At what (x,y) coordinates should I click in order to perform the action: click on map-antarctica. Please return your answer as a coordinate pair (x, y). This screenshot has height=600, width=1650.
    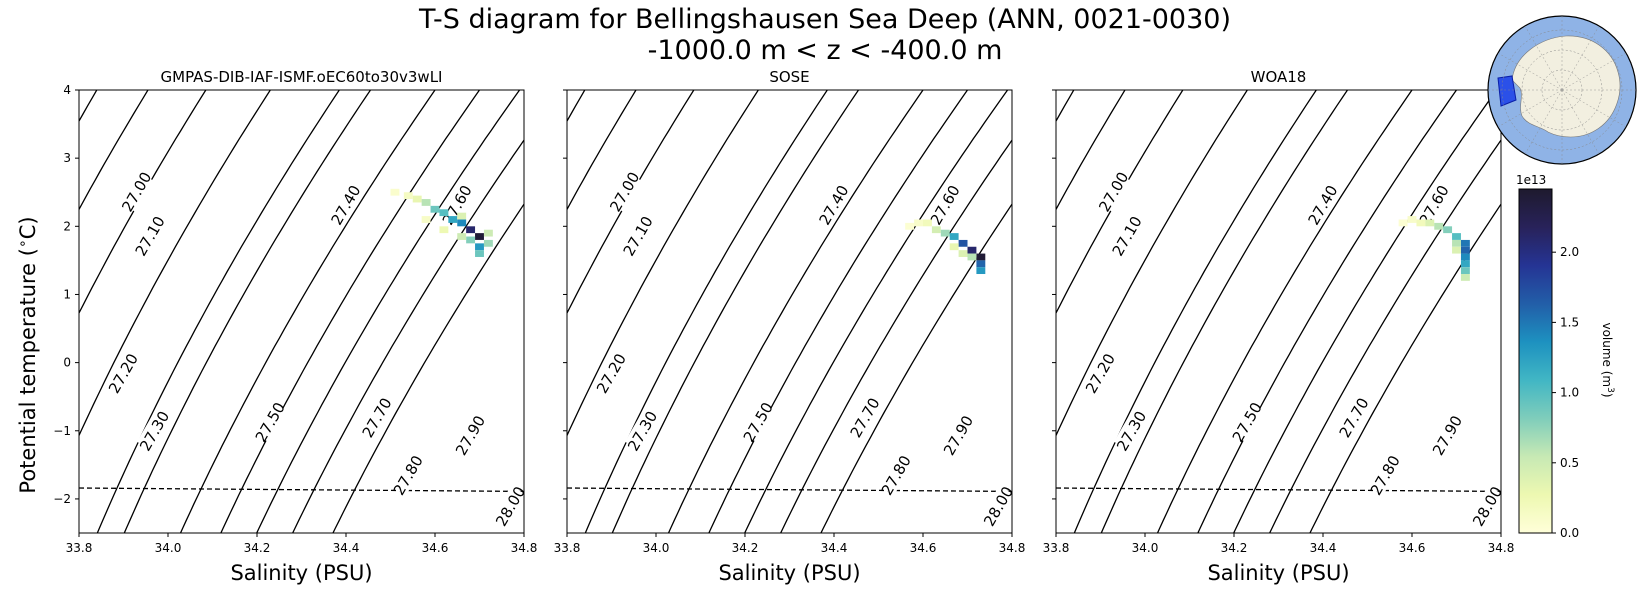
    Looking at the image, I should click on (1566, 86).